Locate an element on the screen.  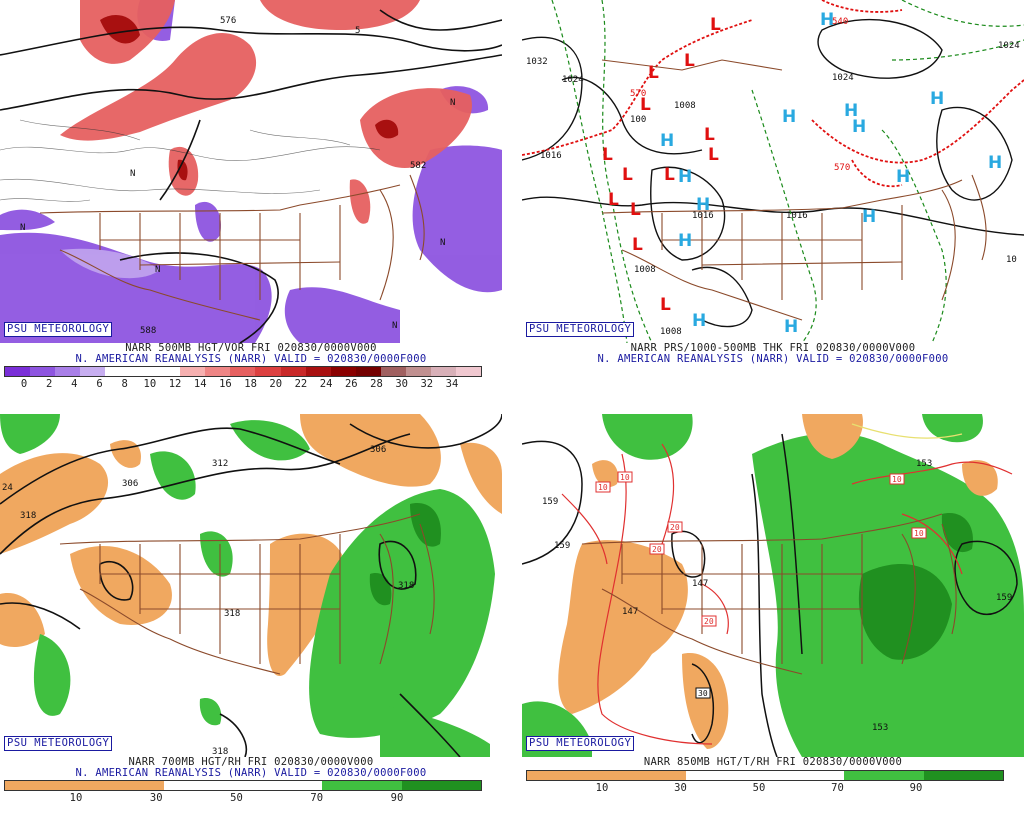
contour-label-147: 147 is located at coordinates (700, 584).